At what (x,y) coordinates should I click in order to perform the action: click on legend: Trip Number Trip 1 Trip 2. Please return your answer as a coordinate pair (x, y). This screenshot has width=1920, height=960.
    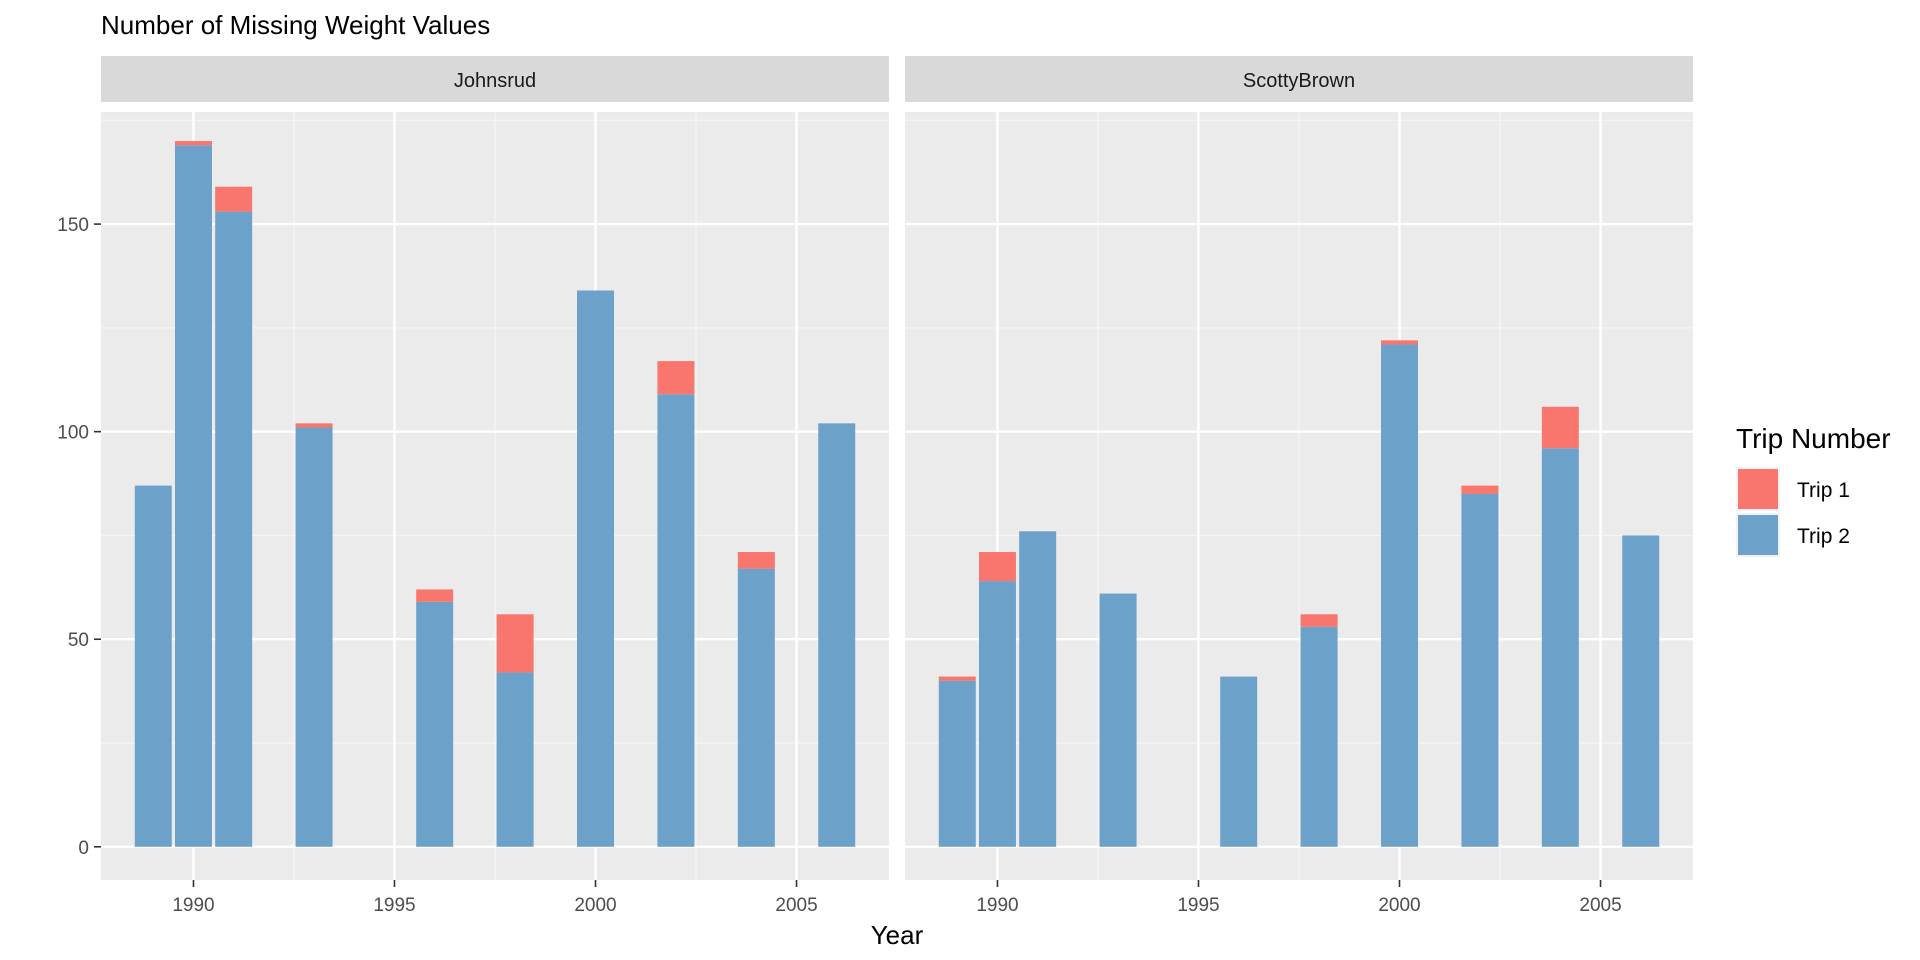
    Looking at the image, I should click on (1813, 490).